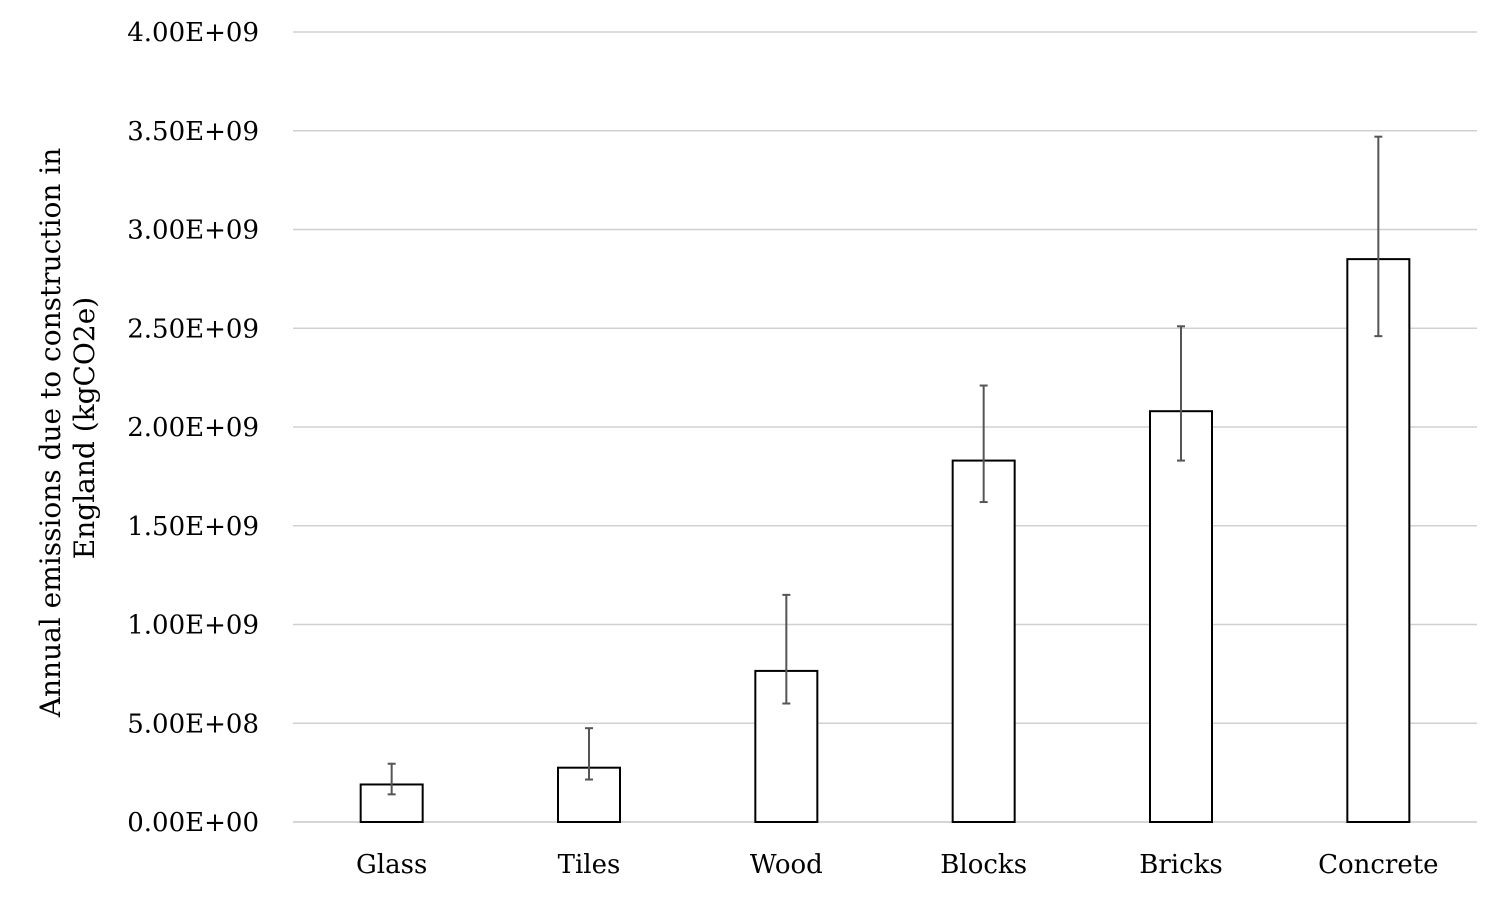 The height and width of the screenshot is (900, 1500). I want to click on y-tick-label: 0.00E+00, so click(193, 823).